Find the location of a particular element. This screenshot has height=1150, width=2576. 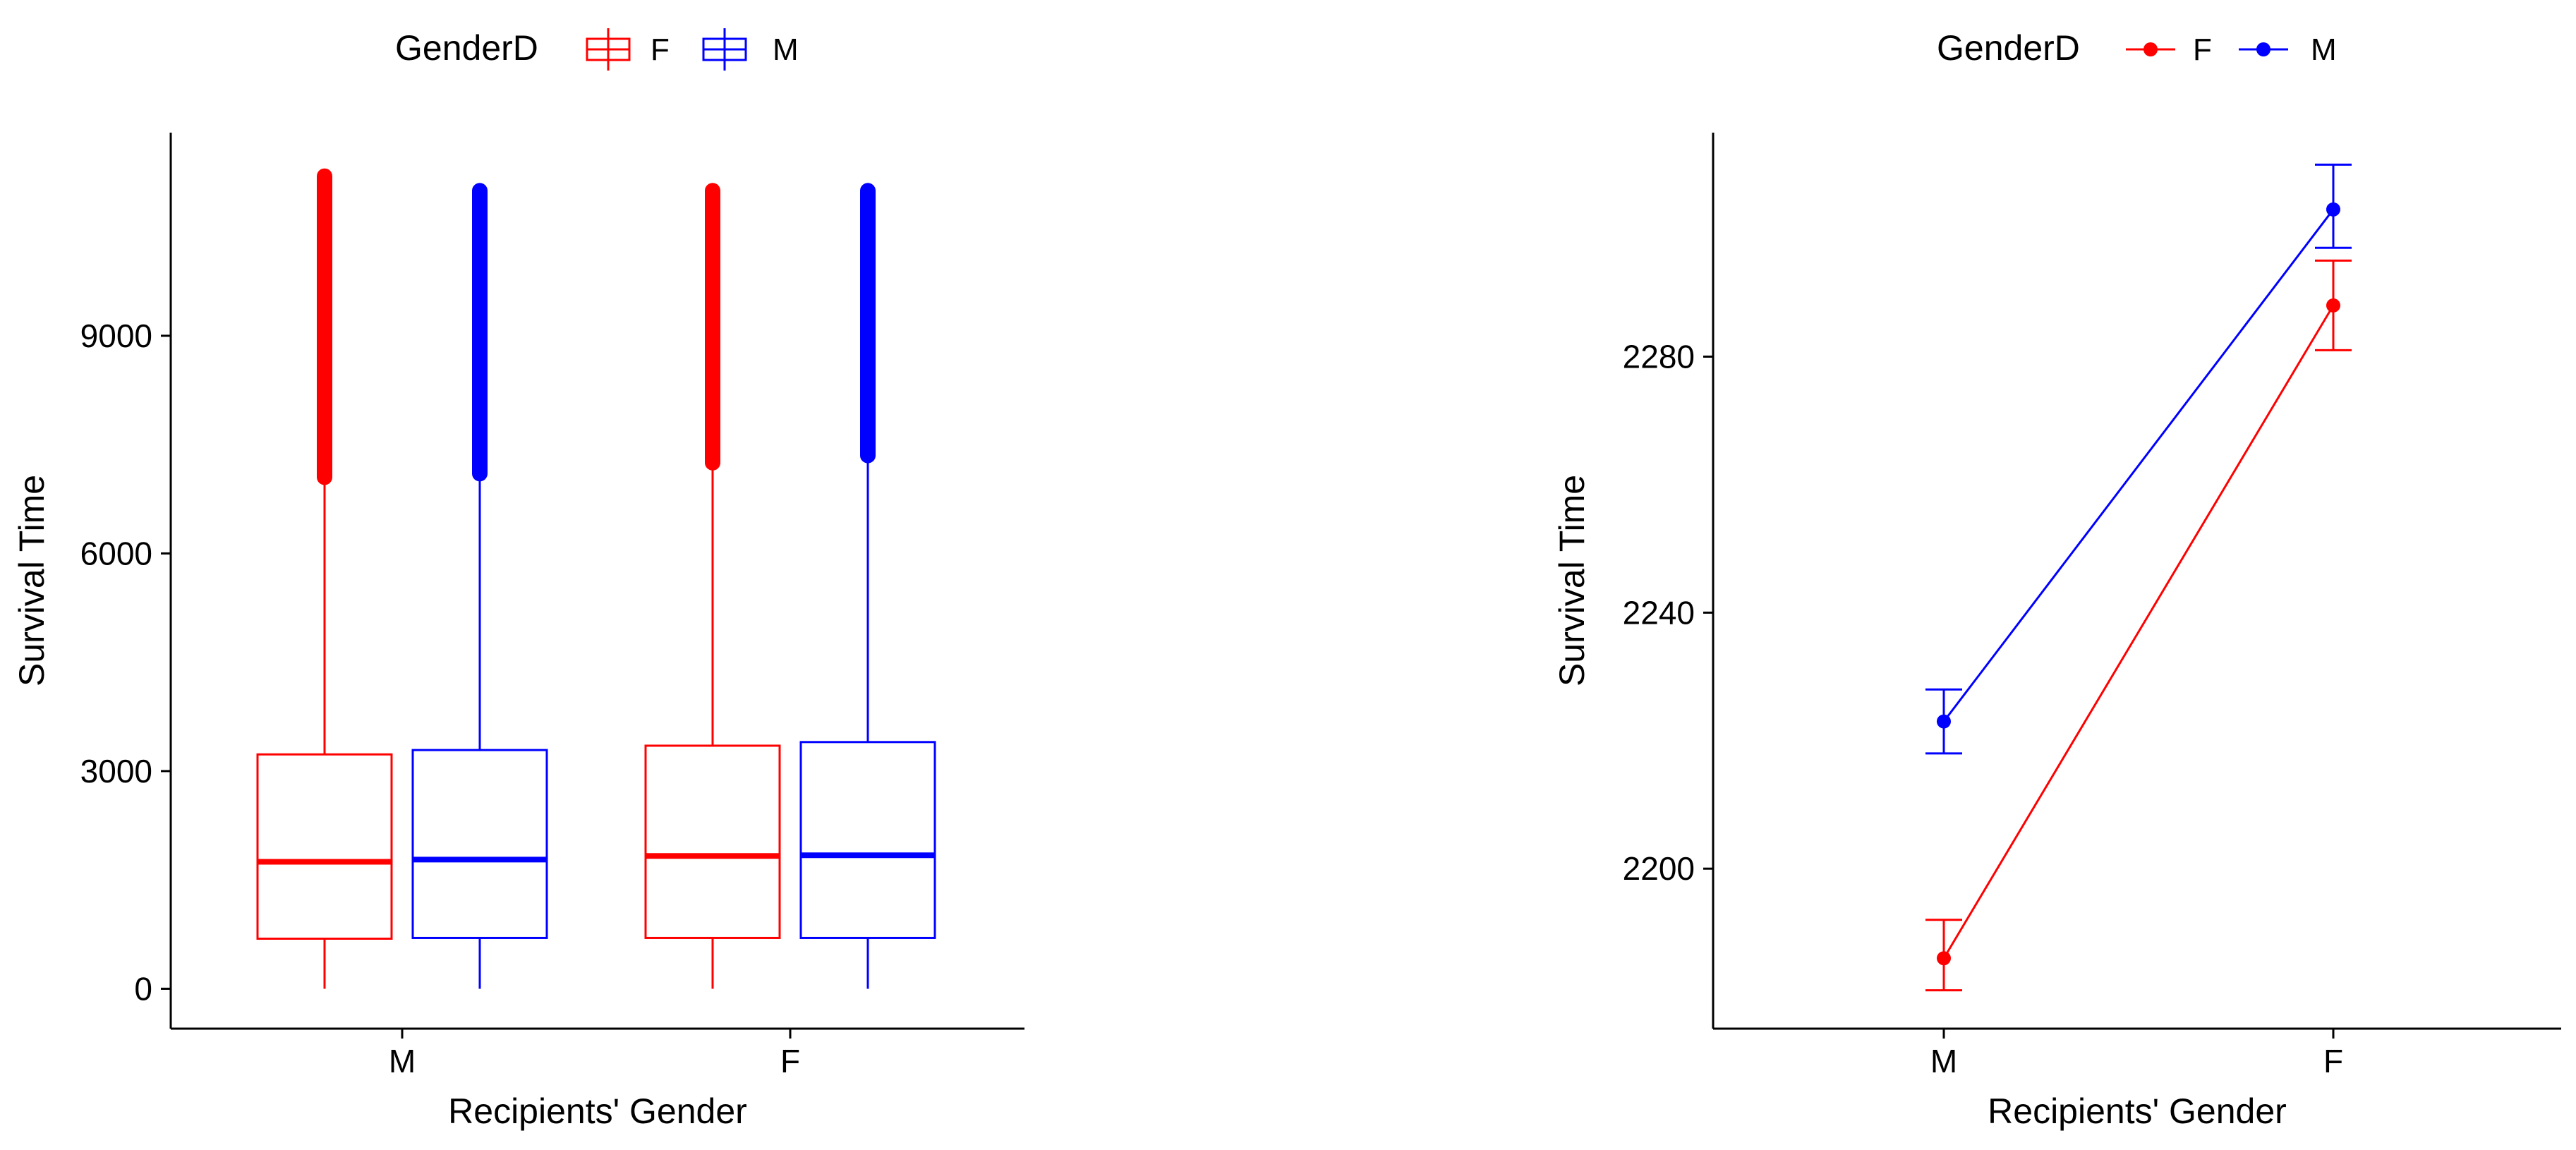

line-x-tick-label-0: M is located at coordinates (1944, 1061).